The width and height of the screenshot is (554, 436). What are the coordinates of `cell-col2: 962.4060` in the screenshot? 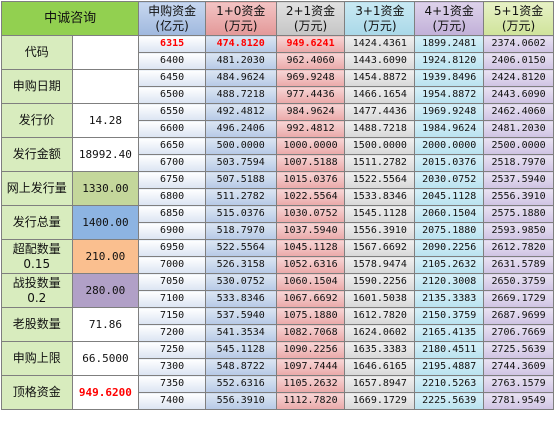 It's located at (310, 61).